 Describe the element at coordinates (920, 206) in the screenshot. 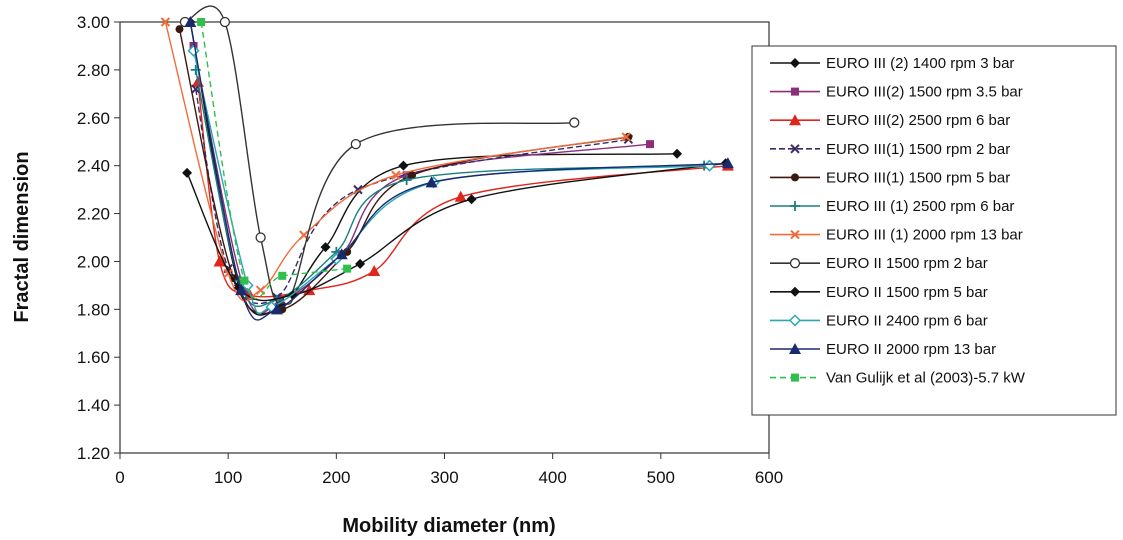

I see `legend-label: EURO III (1) 2500 rpm 6 bar` at that location.